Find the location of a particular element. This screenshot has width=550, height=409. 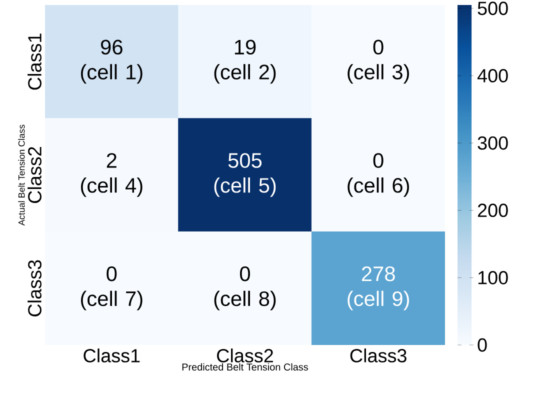

data-label: 2 (cell 4) is located at coordinates (111, 175).